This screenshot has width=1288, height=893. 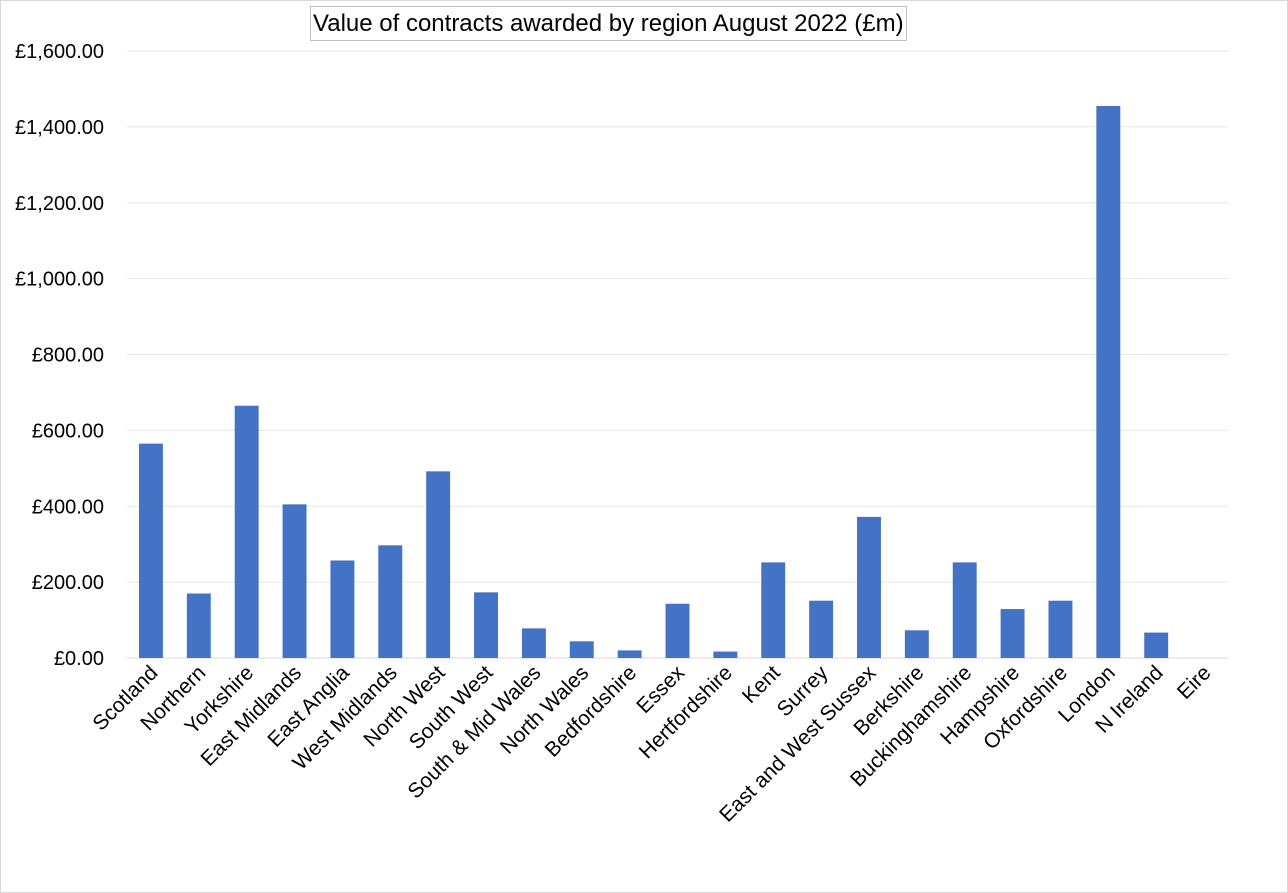 I want to click on x-tick-label: Eire, so click(x=1194, y=682).